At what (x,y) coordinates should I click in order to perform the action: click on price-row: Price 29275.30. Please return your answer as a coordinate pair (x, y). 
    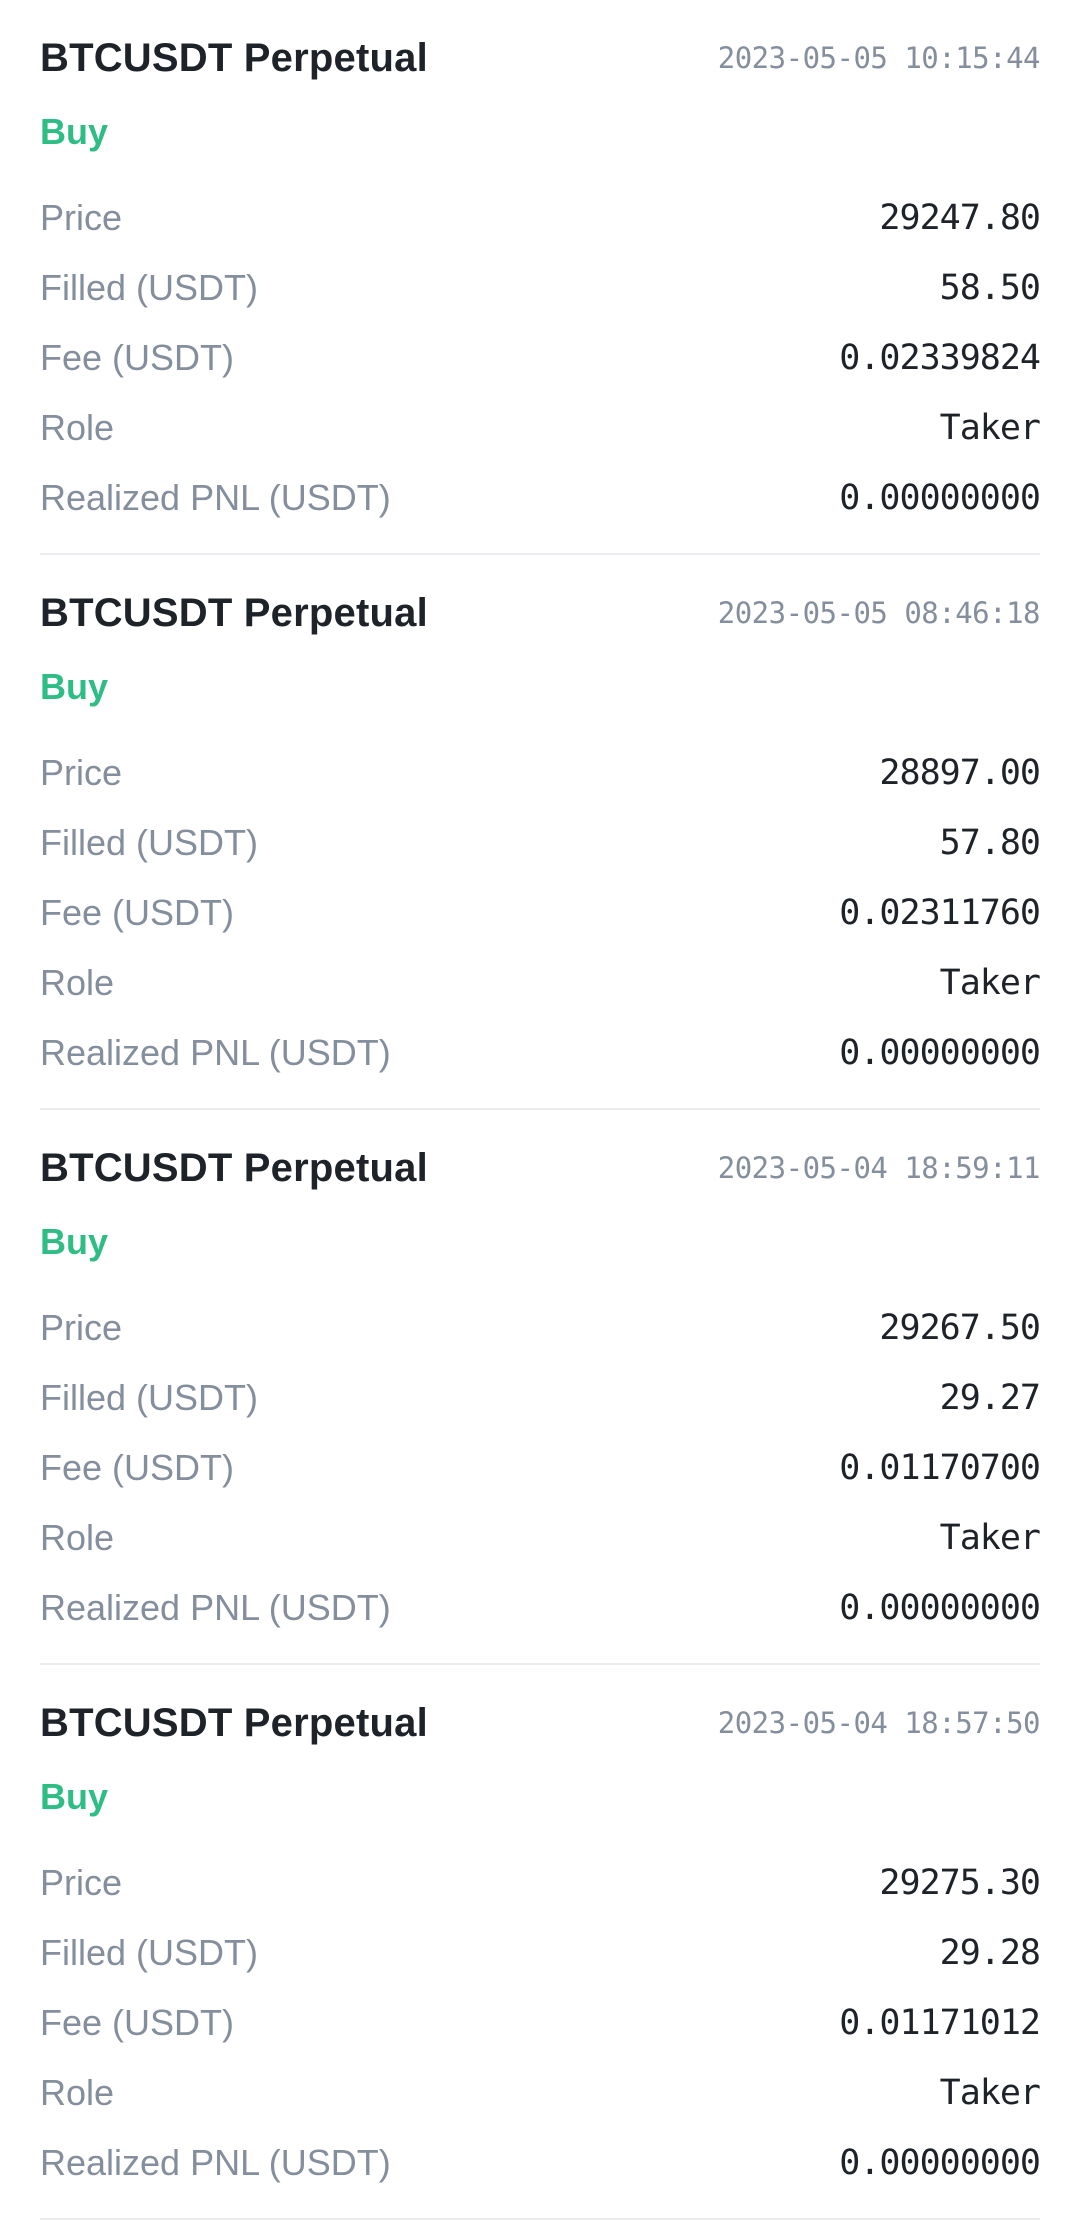
    Looking at the image, I should click on (540, 1892).